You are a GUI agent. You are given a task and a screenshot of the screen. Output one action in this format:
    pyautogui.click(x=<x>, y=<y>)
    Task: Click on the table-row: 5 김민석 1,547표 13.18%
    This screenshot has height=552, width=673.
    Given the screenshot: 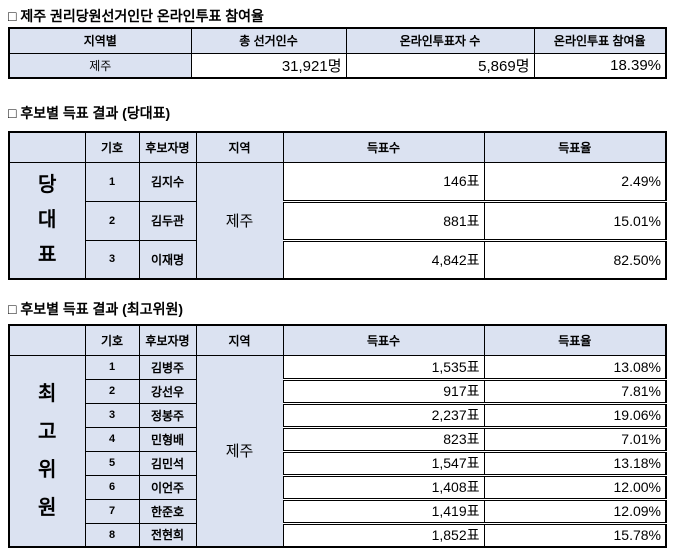 What is the action you would take?
    pyautogui.click(x=338, y=462)
    